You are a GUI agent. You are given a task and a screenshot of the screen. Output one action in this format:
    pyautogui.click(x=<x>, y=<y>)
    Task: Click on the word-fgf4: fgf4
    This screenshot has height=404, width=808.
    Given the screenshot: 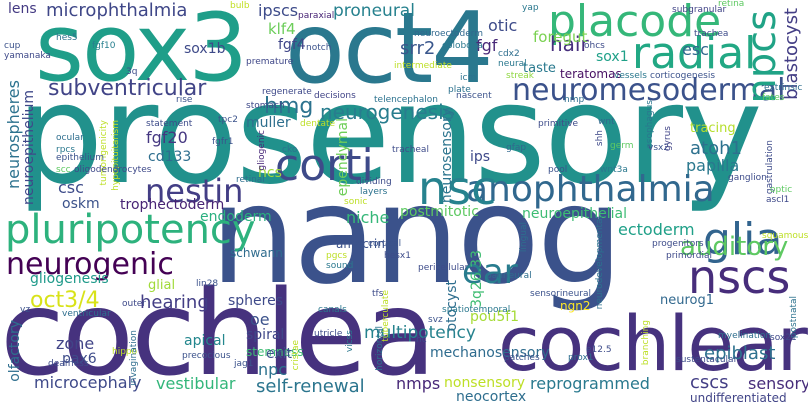 What is the action you would take?
    pyautogui.click(x=292, y=45)
    